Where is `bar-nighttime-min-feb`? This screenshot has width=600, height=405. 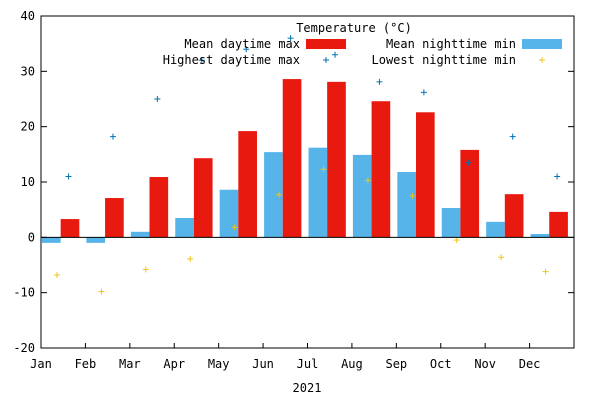 bar-nighttime-min-feb is located at coordinates (96, 240).